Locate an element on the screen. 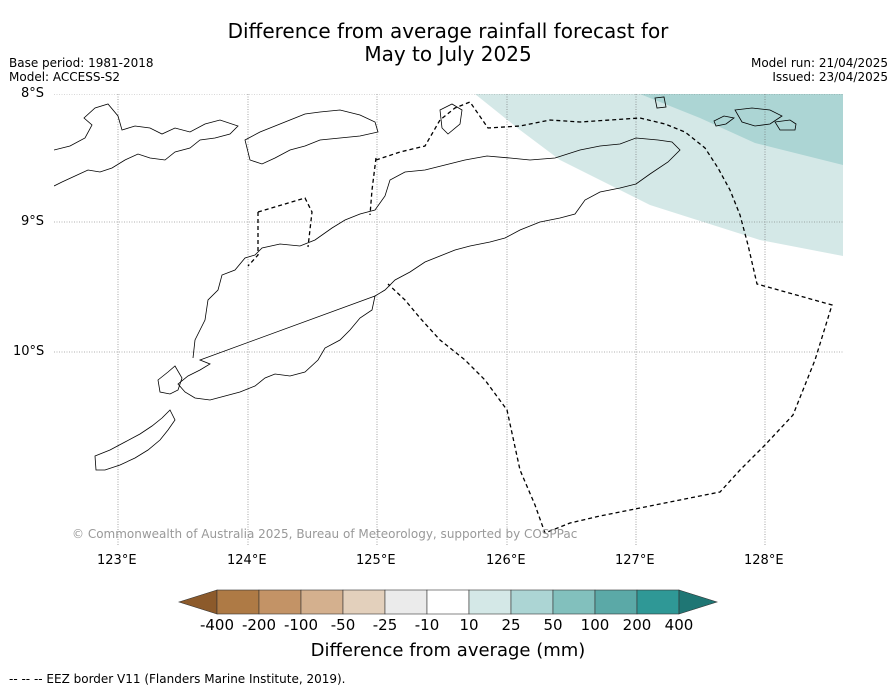  colorbar-tick-label: 10 is located at coordinates (469, 625).